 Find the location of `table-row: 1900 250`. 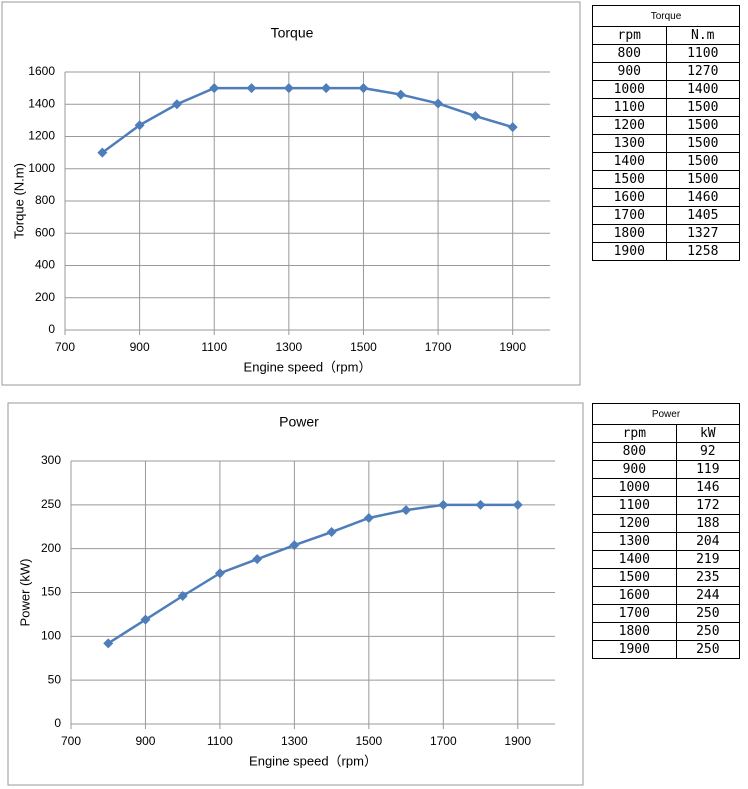

table-row: 1900 250 is located at coordinates (666, 649).